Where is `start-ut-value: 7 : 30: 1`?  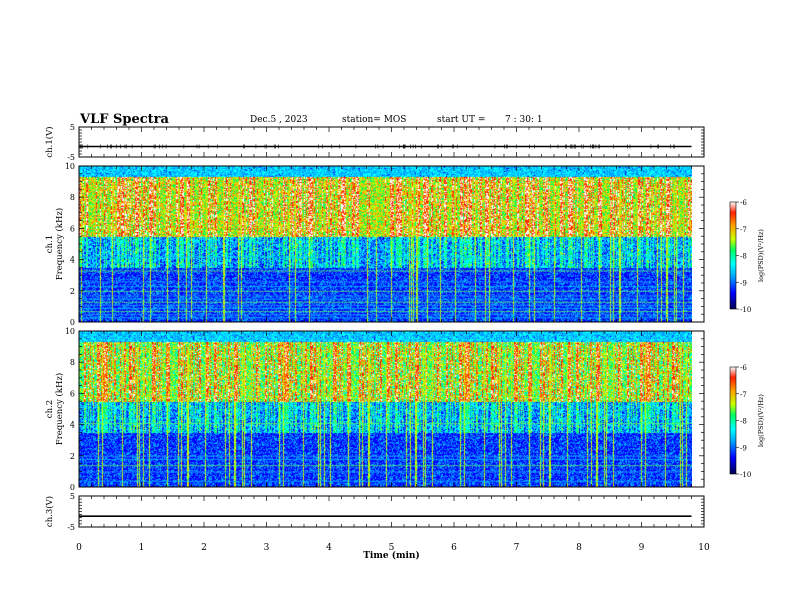 start-ut-value: 7 : 30: 1 is located at coordinates (524, 120).